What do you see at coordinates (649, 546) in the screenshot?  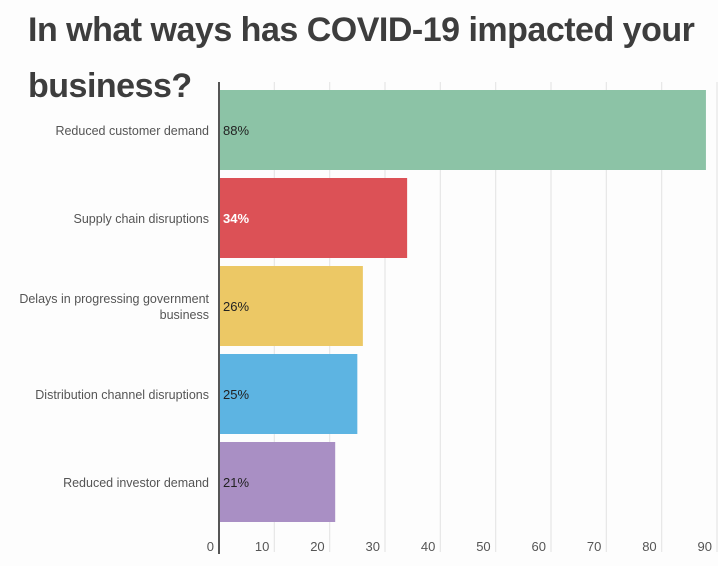 I see `x-tick-label: 80` at bounding box center [649, 546].